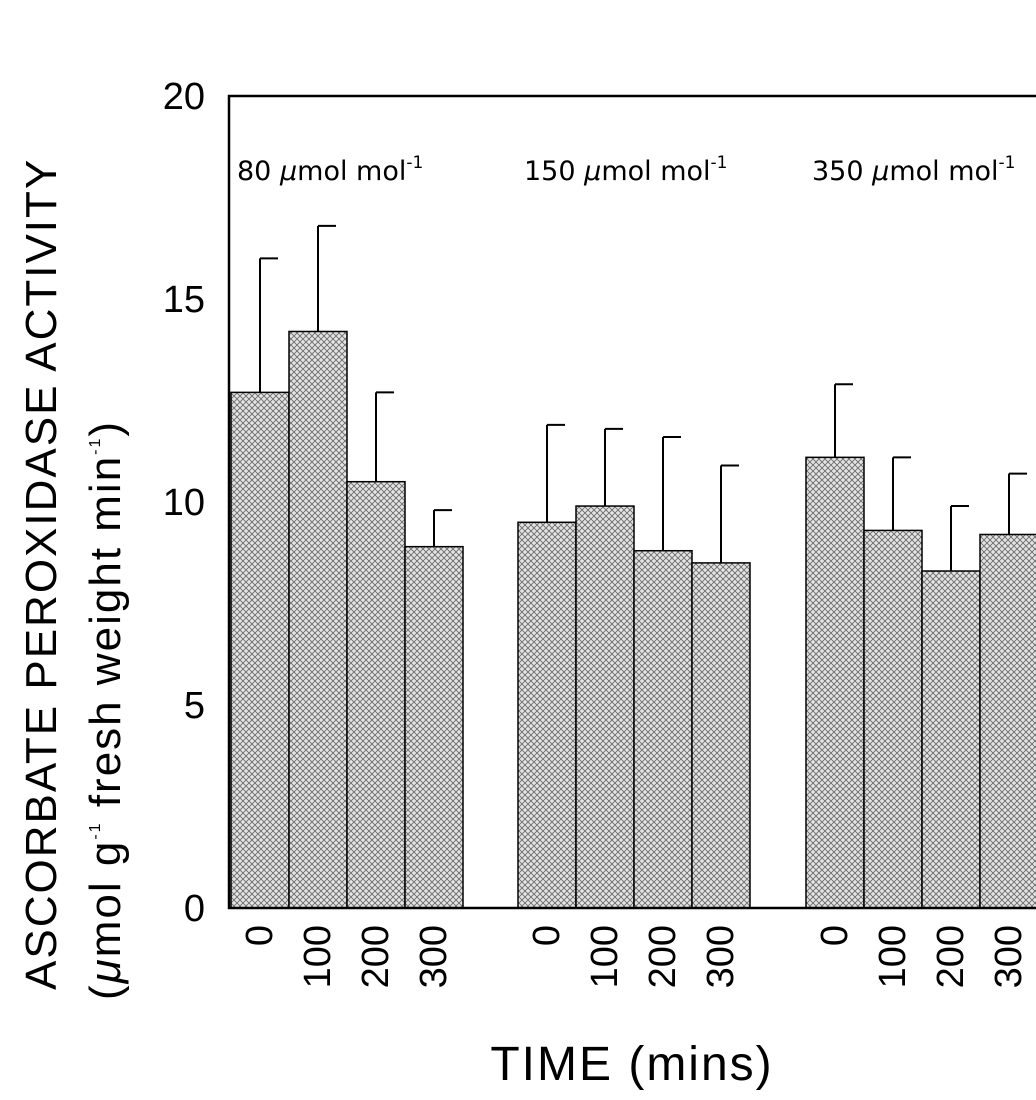 The image size is (1036, 1100). I want to click on x-axis-label: TIME (mins), so click(631, 1064).